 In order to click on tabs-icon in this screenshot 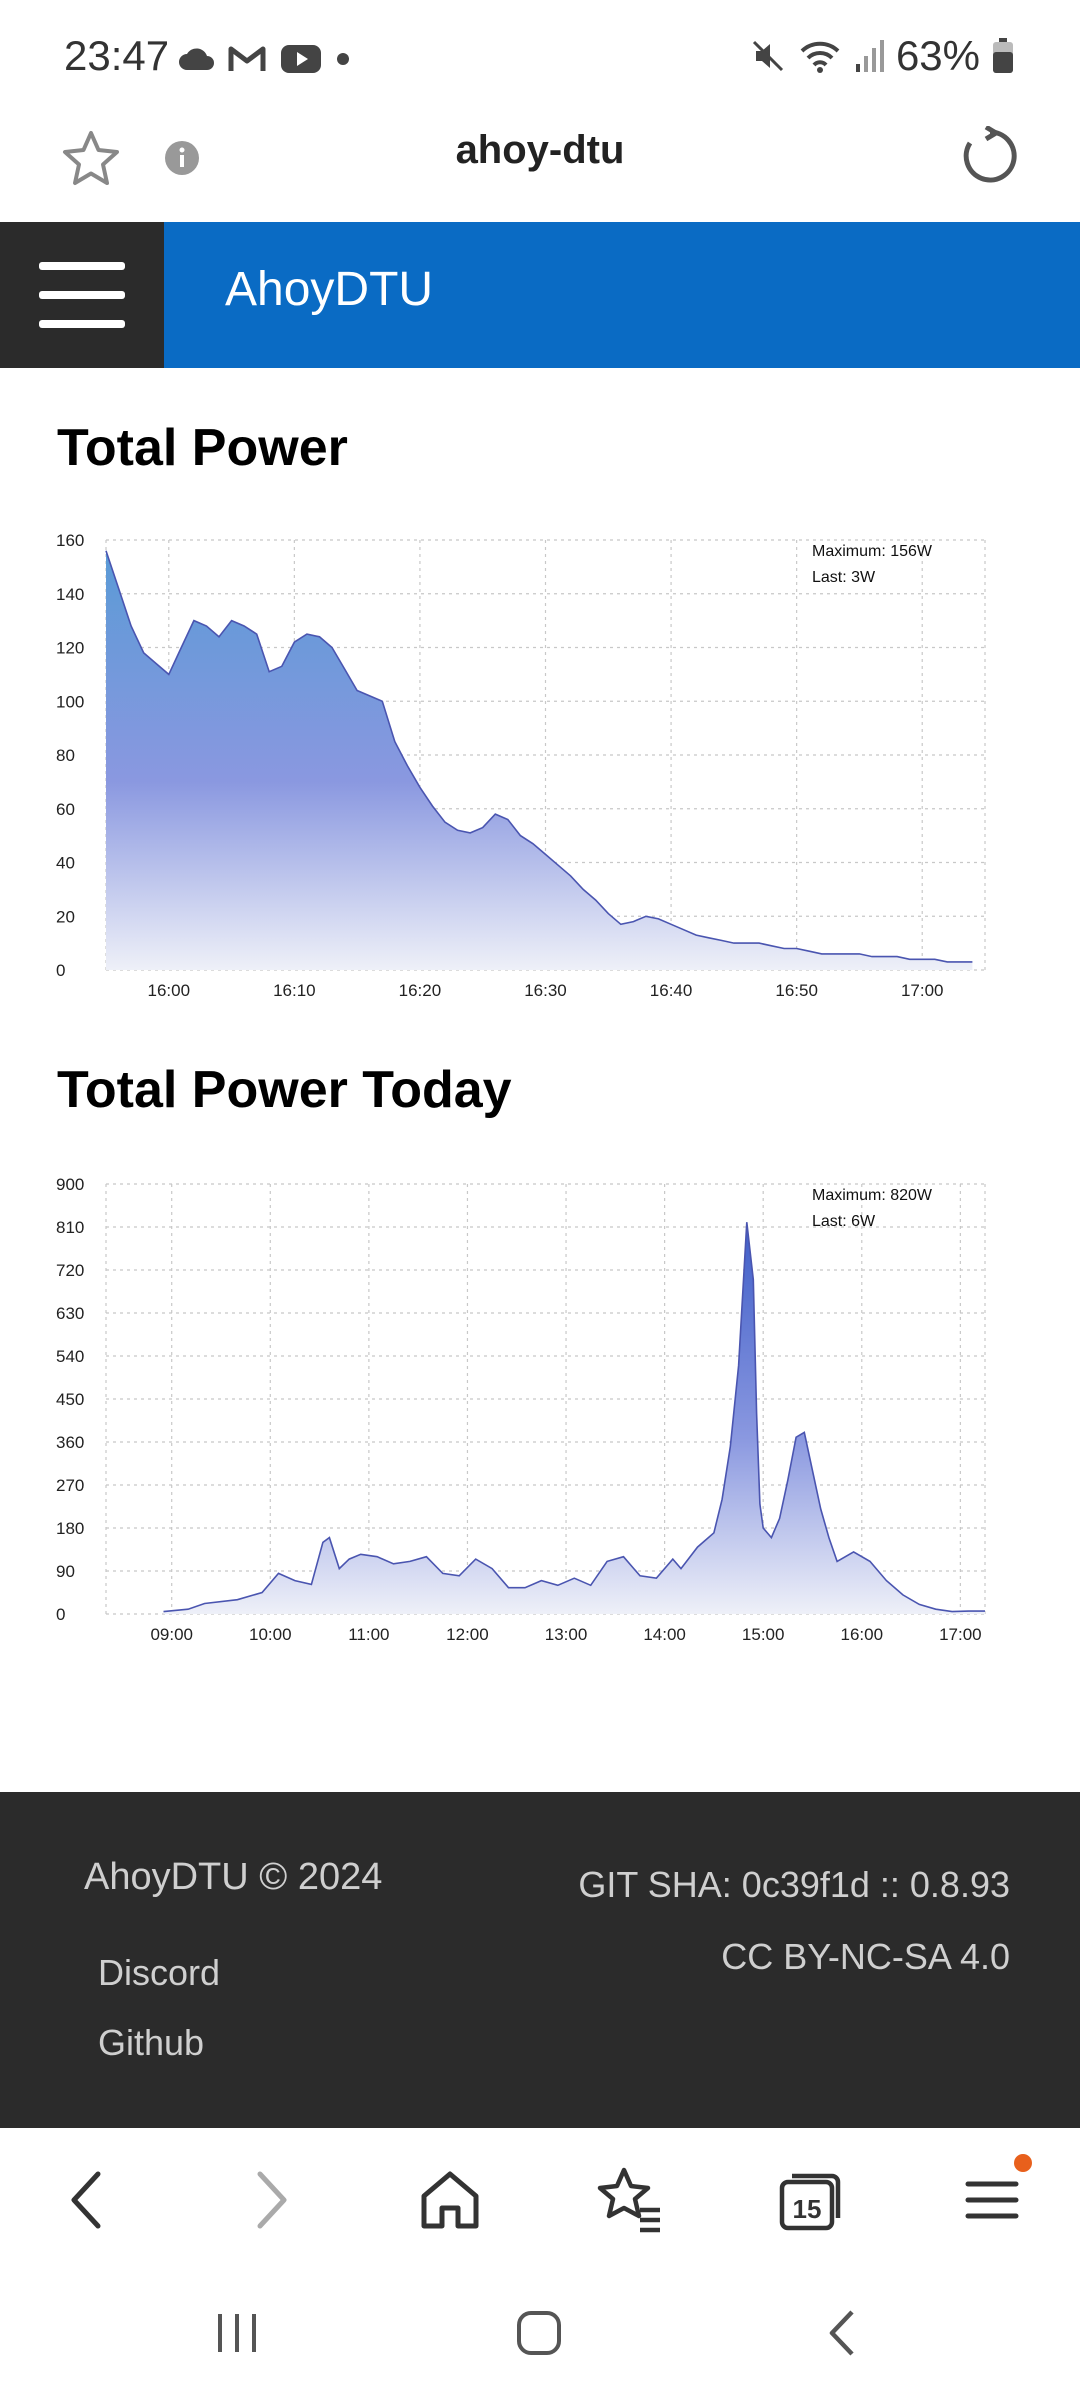, I will do `click(810, 2202)`.